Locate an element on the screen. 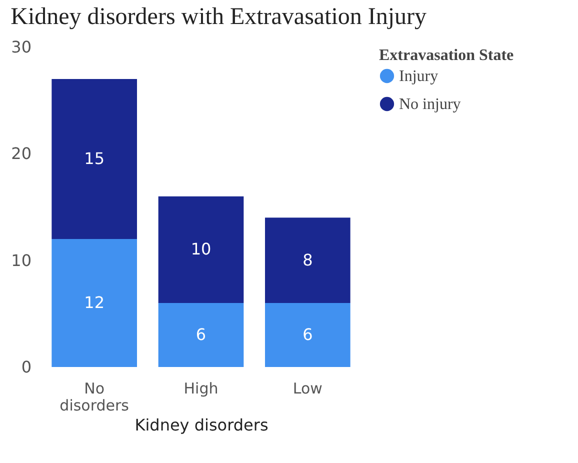  y-tick-label: 20 is located at coordinates (21, 154).